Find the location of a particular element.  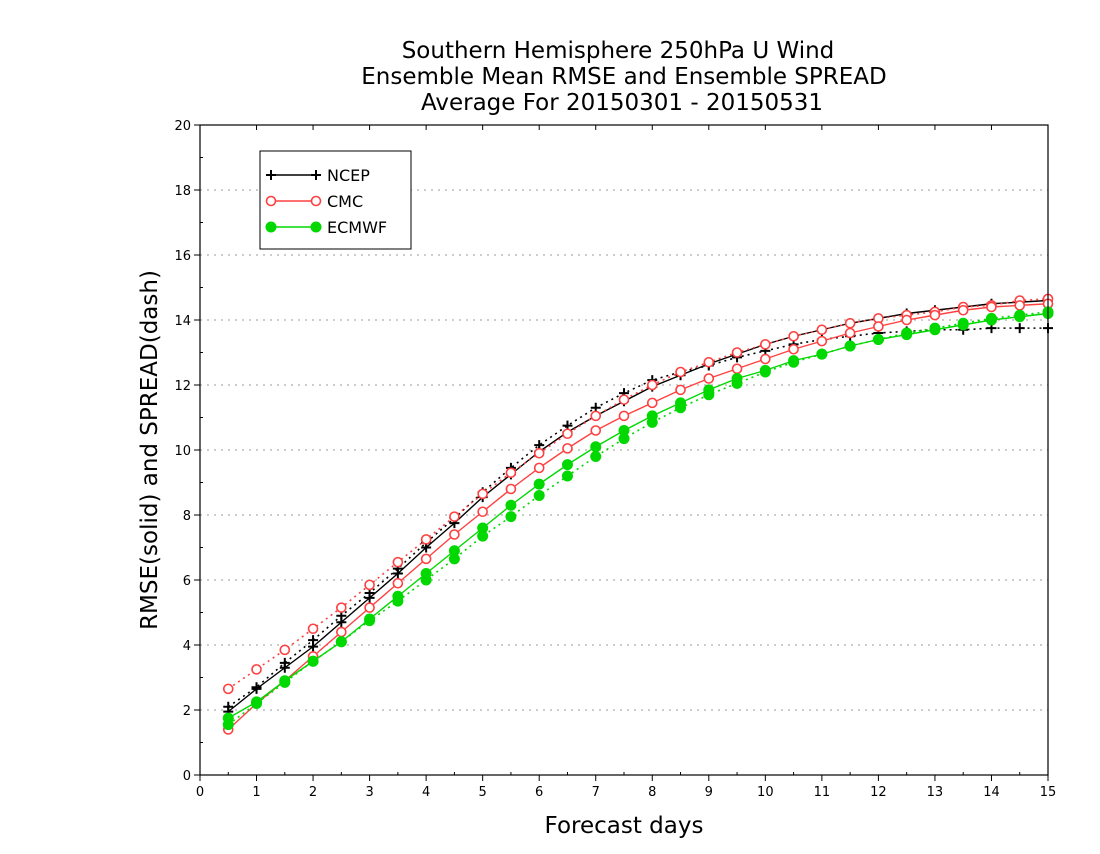

y-tick-label: 10 is located at coordinates (182, 451).